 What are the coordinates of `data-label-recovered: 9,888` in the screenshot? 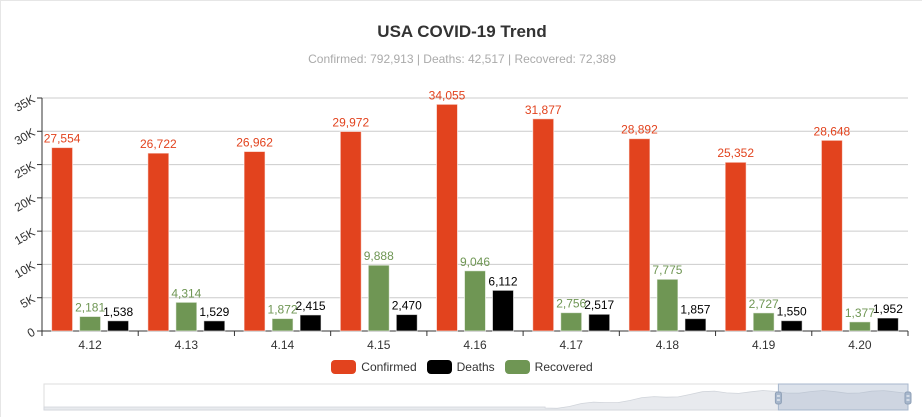 It's located at (379, 256).